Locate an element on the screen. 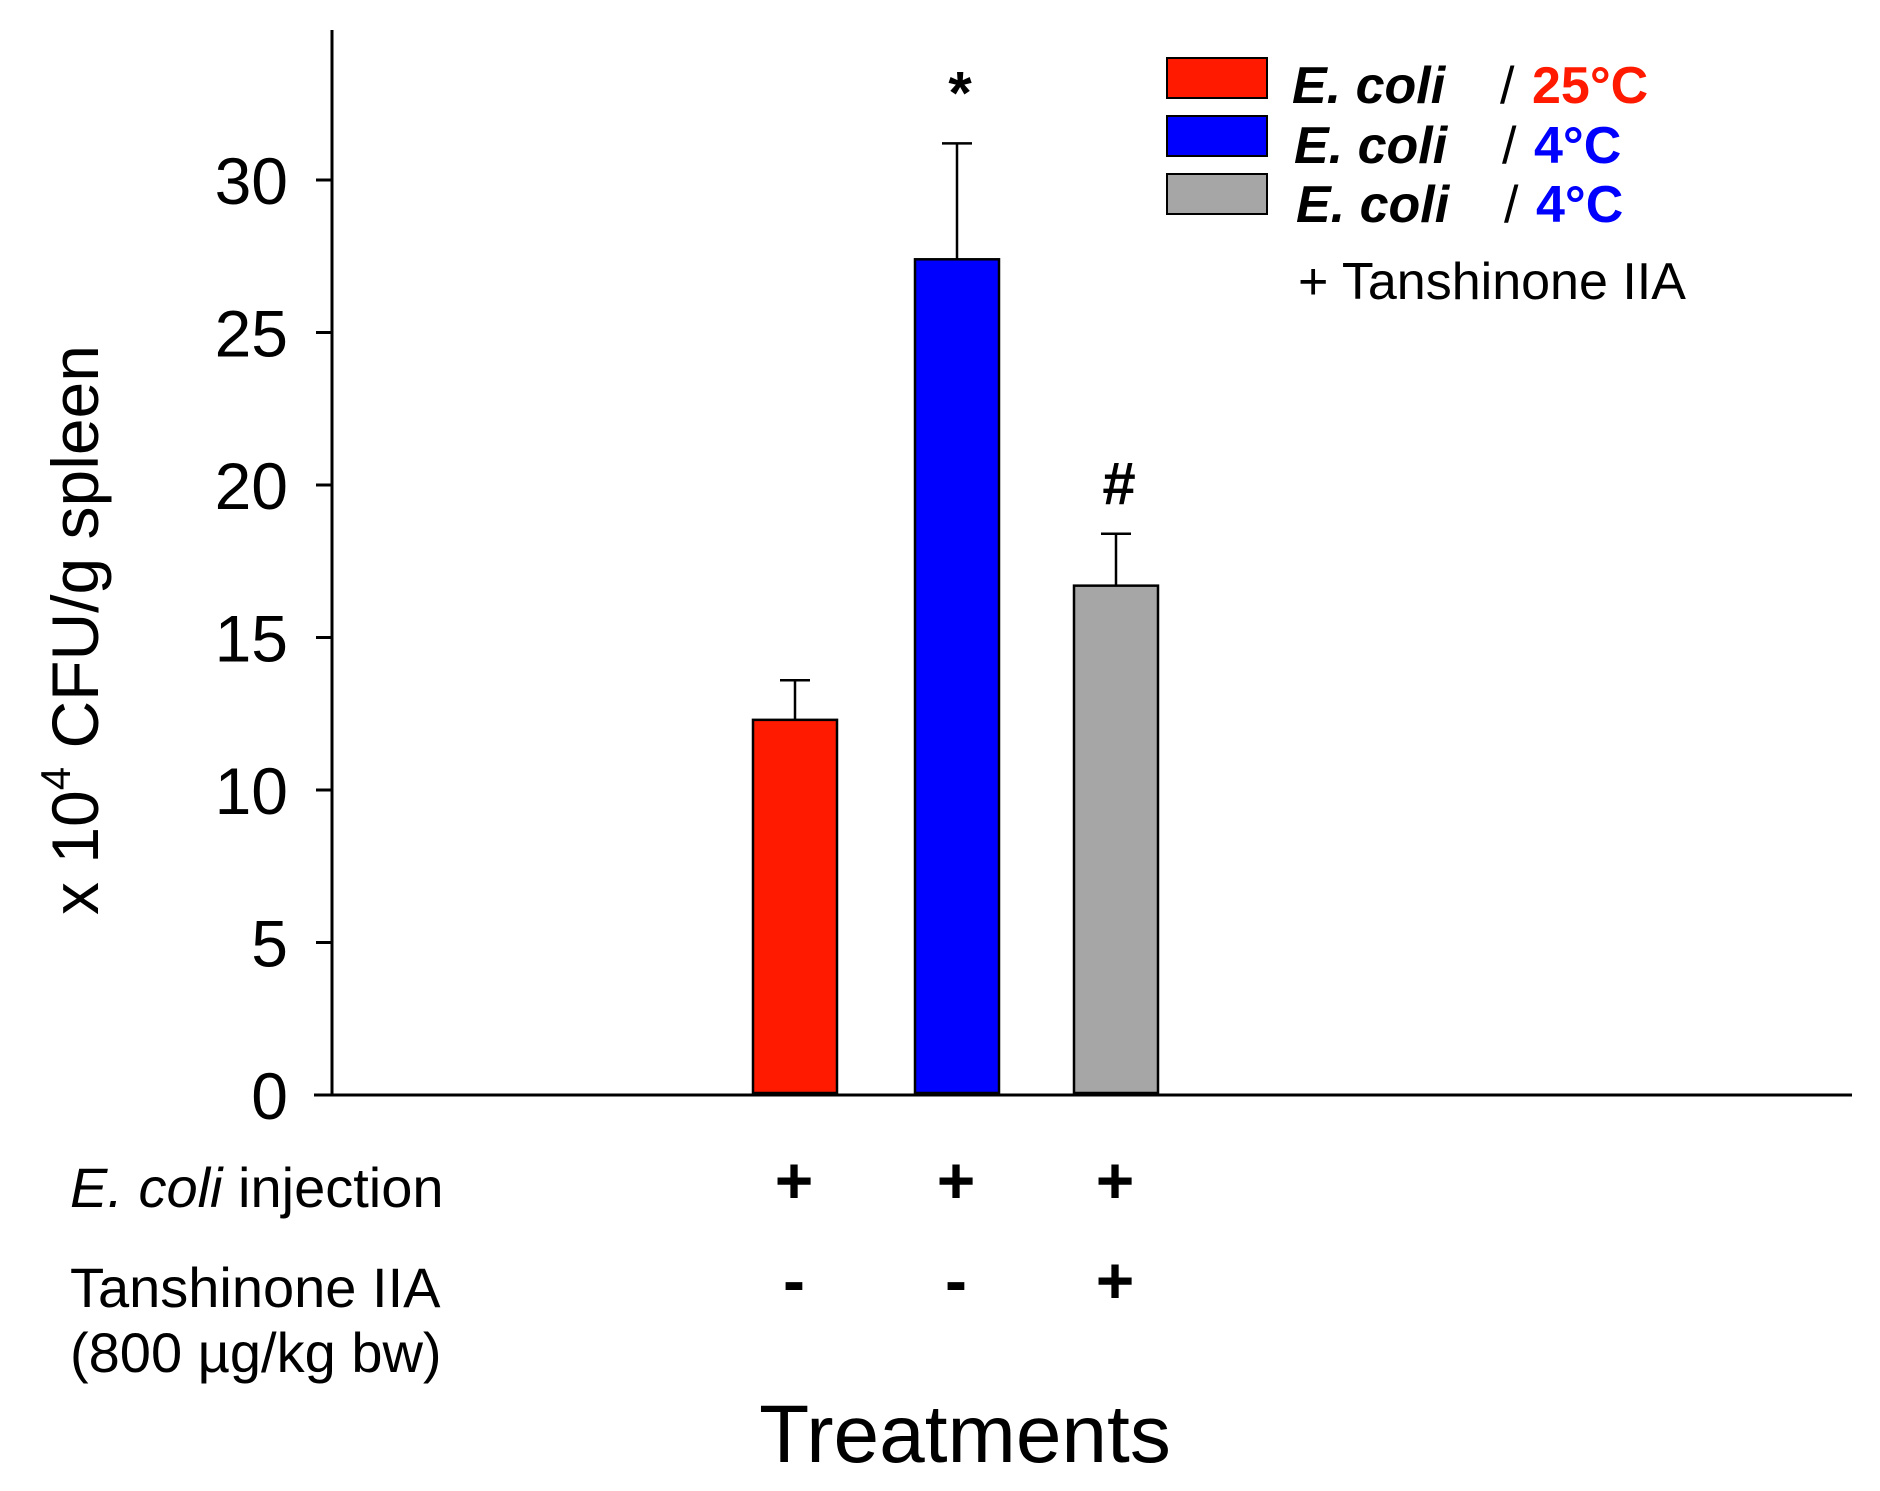 The height and width of the screenshot is (1491, 1880). y-tick-label-2: 10 is located at coordinates (251, 791).